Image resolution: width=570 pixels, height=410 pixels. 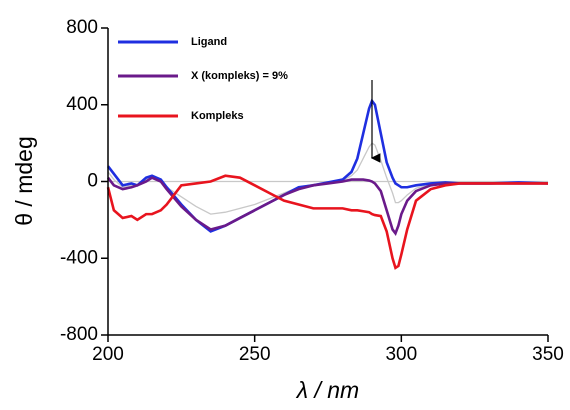 I want to click on series-line, so click(x=327, y=206).